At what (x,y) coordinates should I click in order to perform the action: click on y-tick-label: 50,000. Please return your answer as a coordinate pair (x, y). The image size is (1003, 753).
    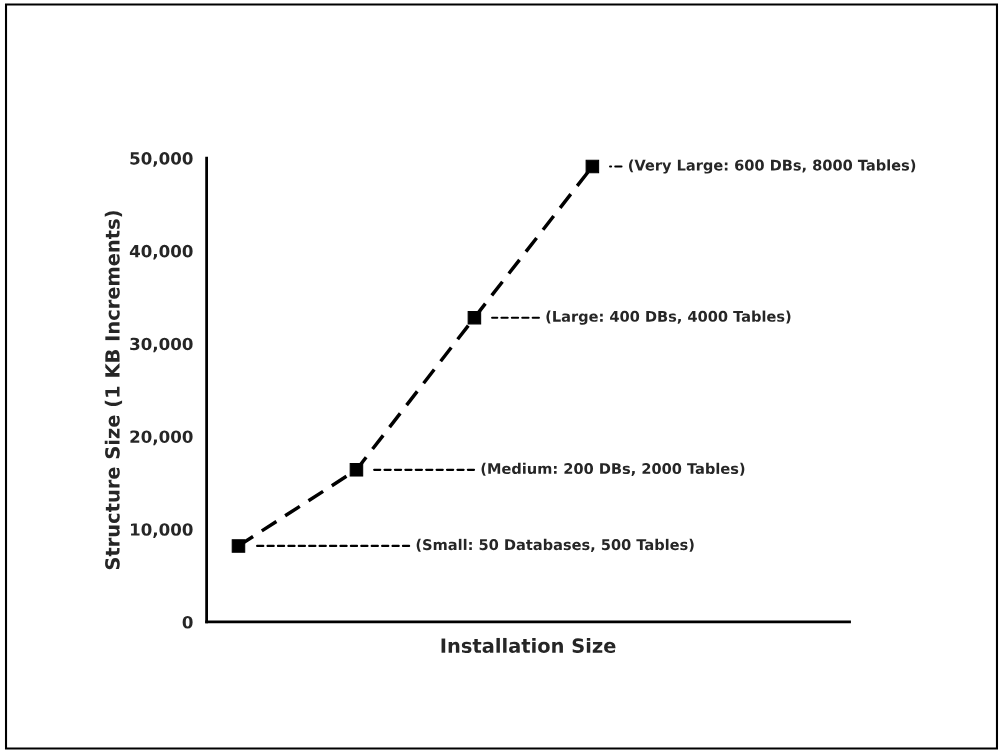
    Looking at the image, I should click on (161, 159).